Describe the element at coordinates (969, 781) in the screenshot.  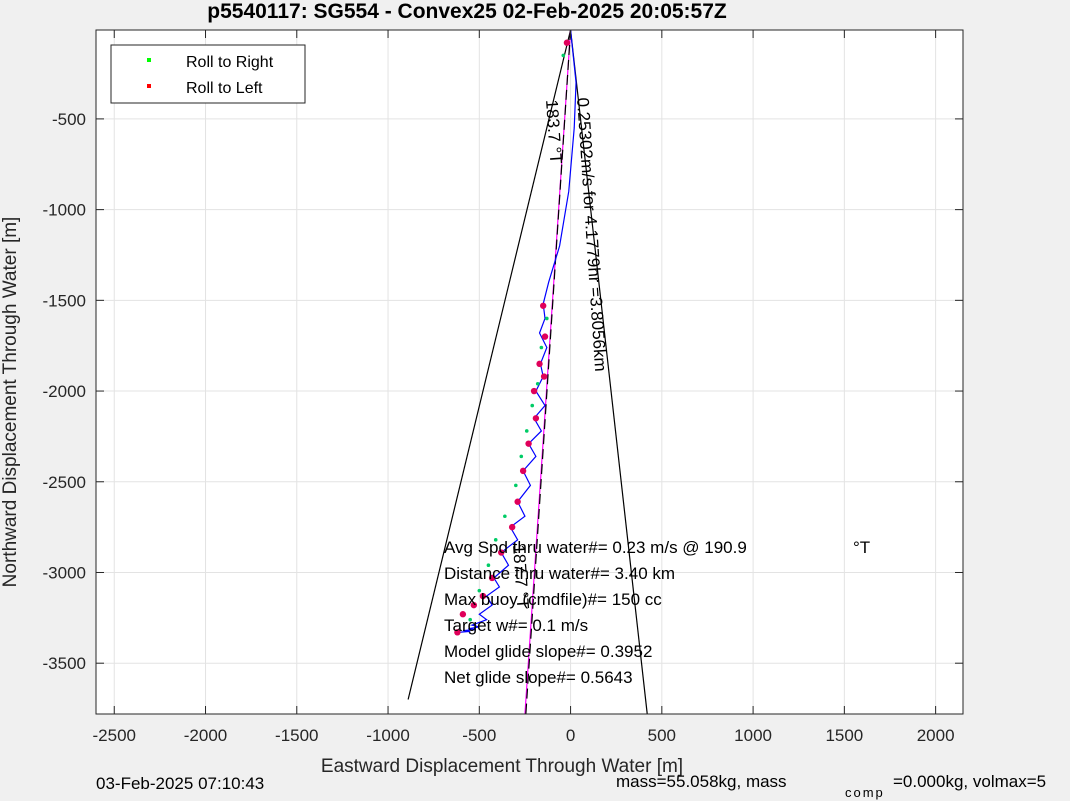
I see `footer-mass-tail: =0.000kg, volmax=5` at that location.